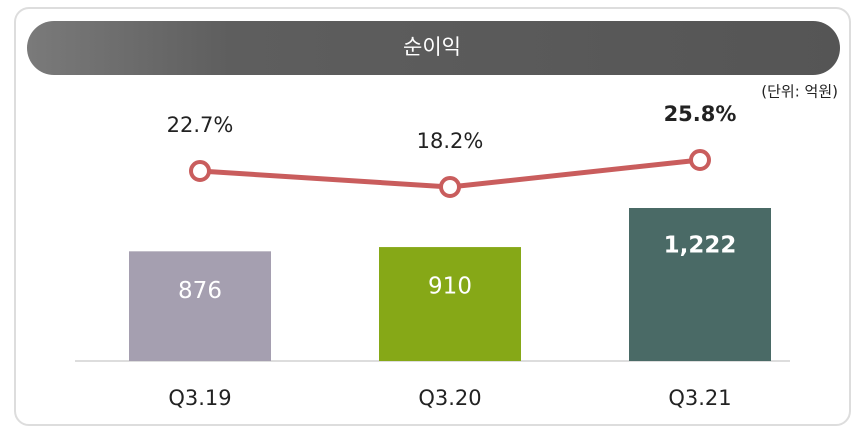  What do you see at coordinates (450, 141) in the screenshot?
I see `line-value-label: 18.2%` at bounding box center [450, 141].